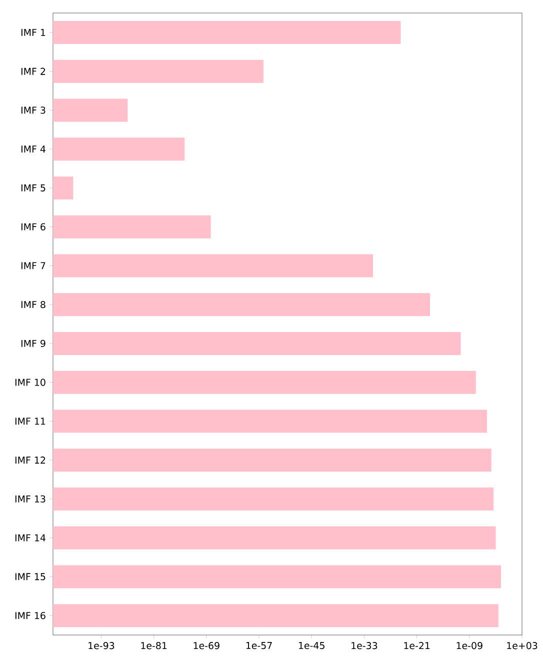 Image resolution: width=543 pixels, height=657 pixels. I want to click on y-tick-label: IMF 13, so click(30, 499).